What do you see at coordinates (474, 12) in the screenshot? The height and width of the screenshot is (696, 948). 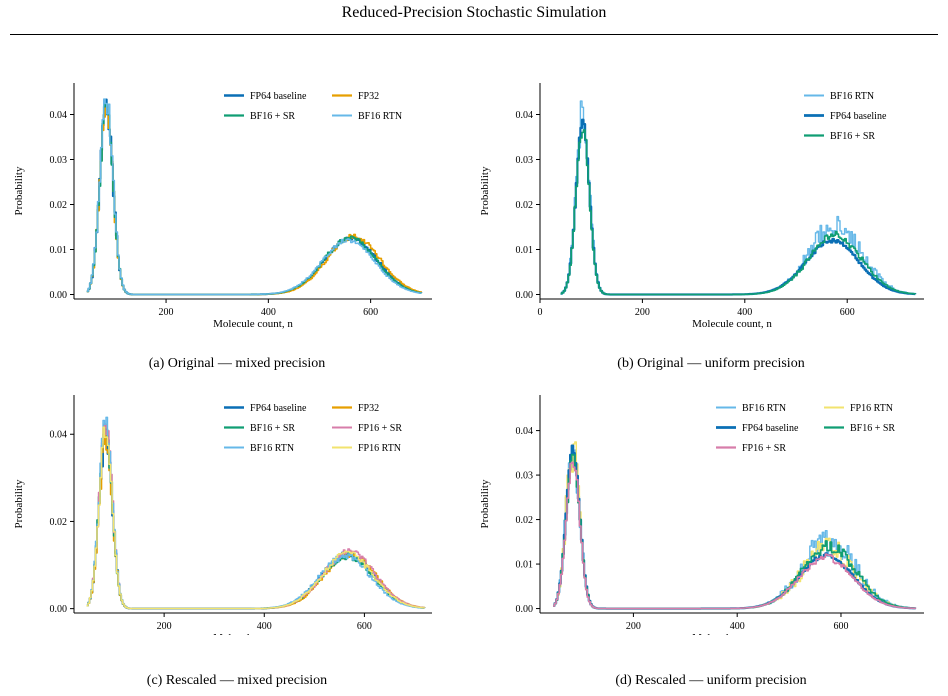 I see `page-title: Reduced-Precision Stochastic Simulation` at bounding box center [474, 12].